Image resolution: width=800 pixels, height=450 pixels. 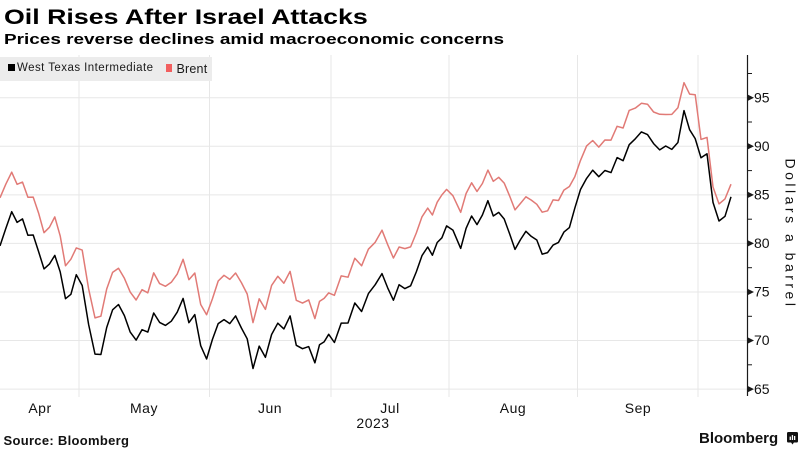 I want to click on svg-text: Aug, so click(x=513, y=408).